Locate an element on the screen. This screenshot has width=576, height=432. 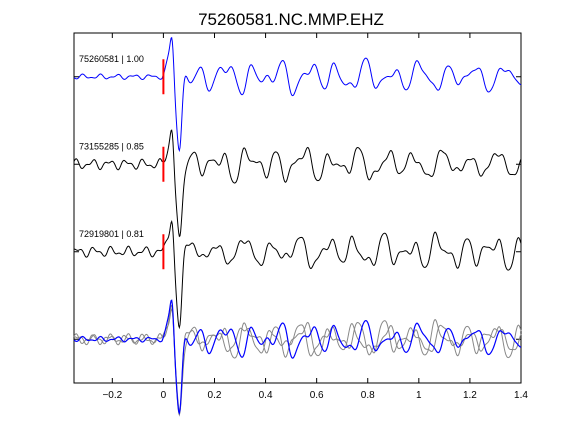
x-tick-label: 0.6 is located at coordinates (317, 395).